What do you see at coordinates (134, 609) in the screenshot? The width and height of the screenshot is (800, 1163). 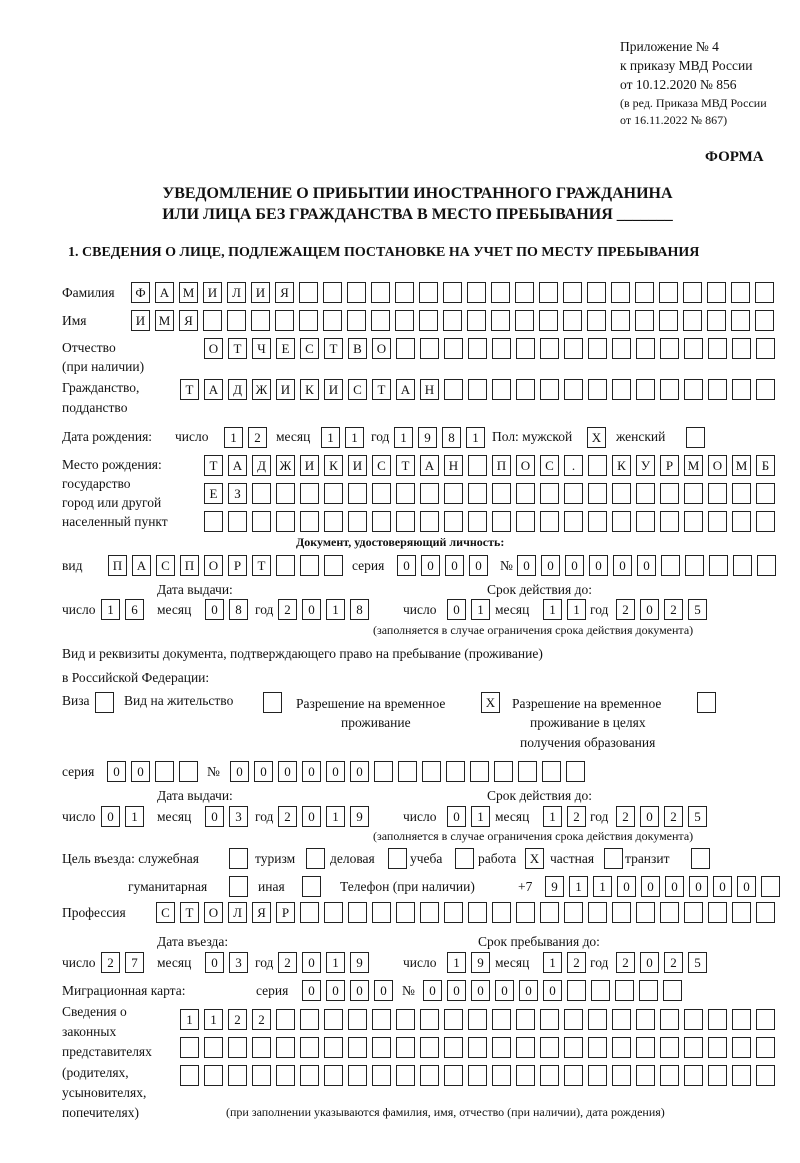 I see `char-cell: 6` at bounding box center [134, 609].